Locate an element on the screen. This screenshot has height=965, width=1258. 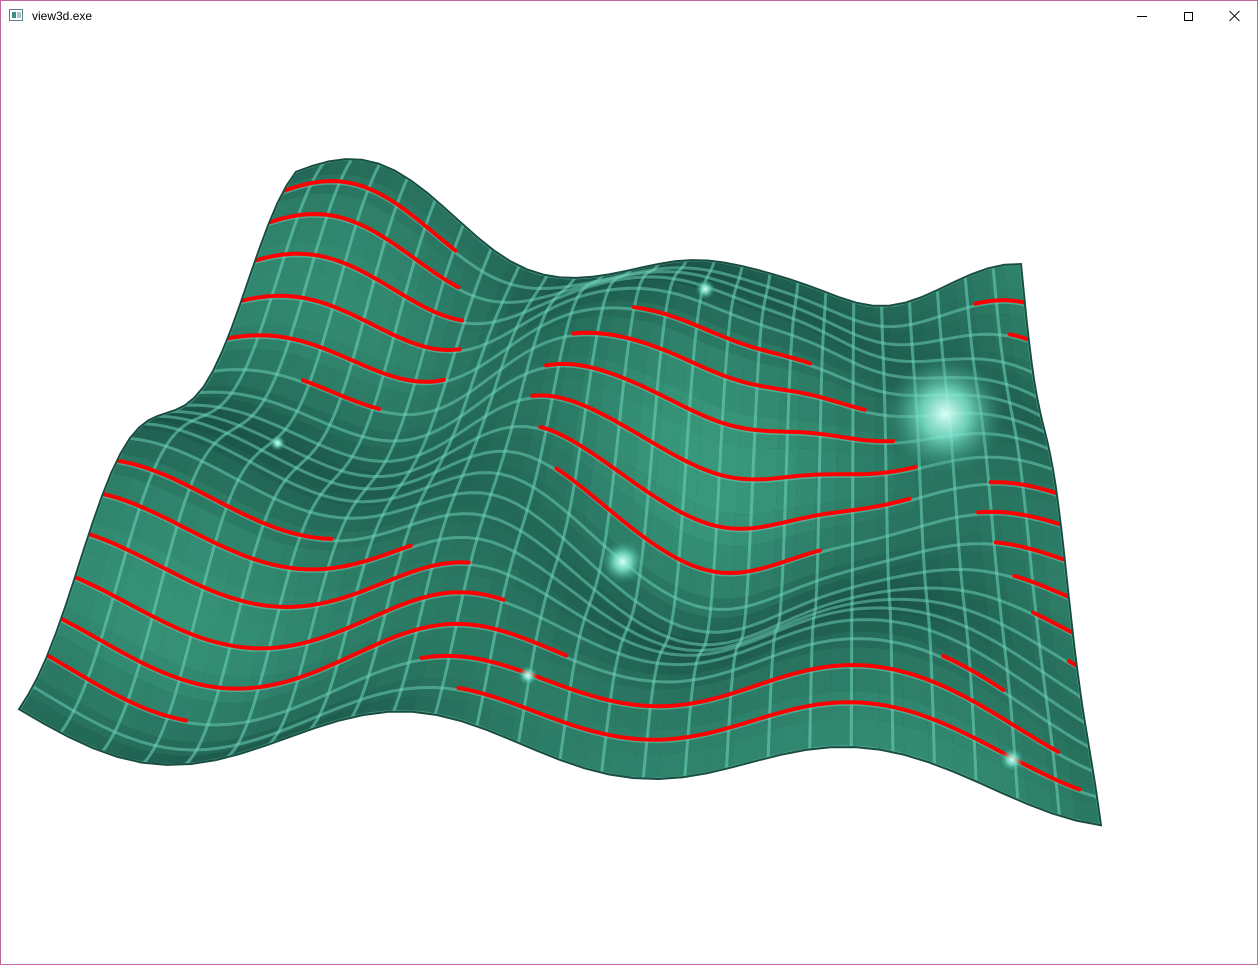
maximize-button is located at coordinates (1188, 16).